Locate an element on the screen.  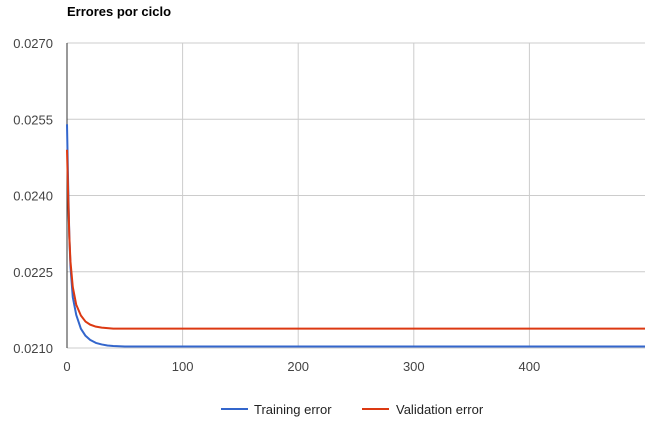
x-axis-ticks: 0 100 200 300 400 is located at coordinates (301, 366).